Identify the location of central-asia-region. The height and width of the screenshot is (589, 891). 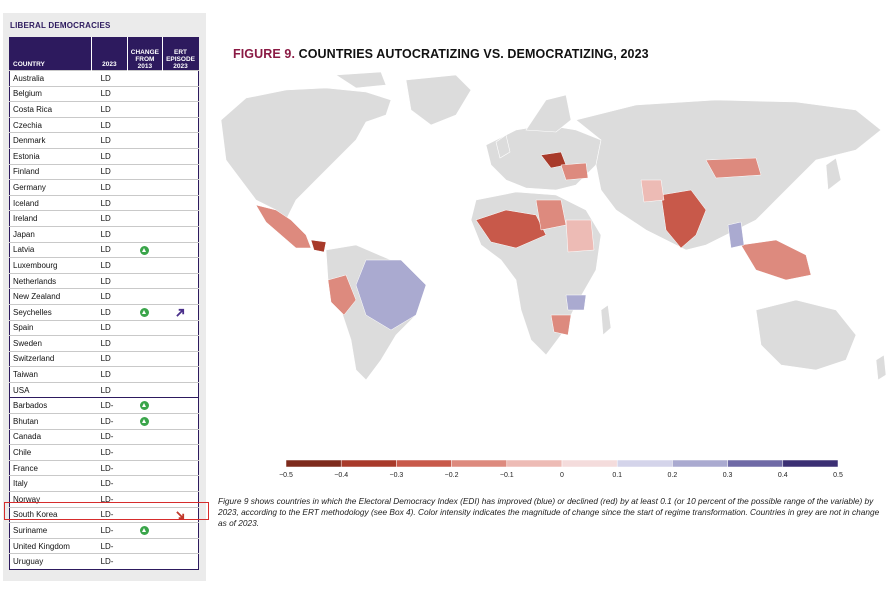
(652, 191).